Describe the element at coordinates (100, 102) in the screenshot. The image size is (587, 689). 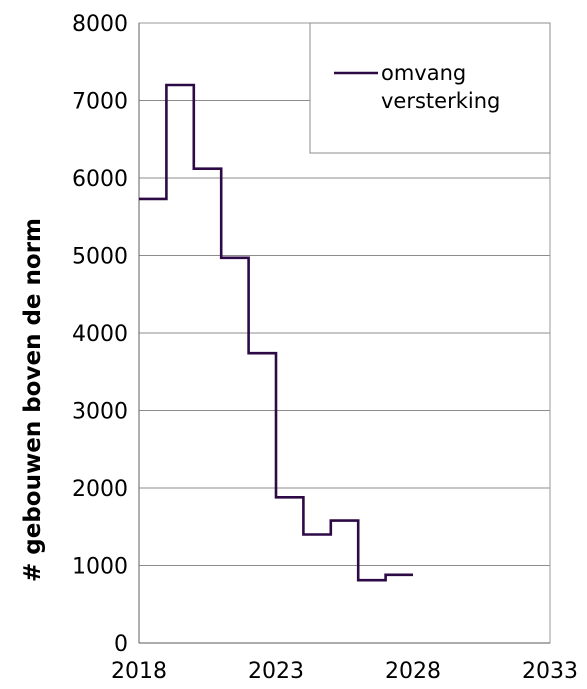
I see `y-tick-label: 7000` at that location.